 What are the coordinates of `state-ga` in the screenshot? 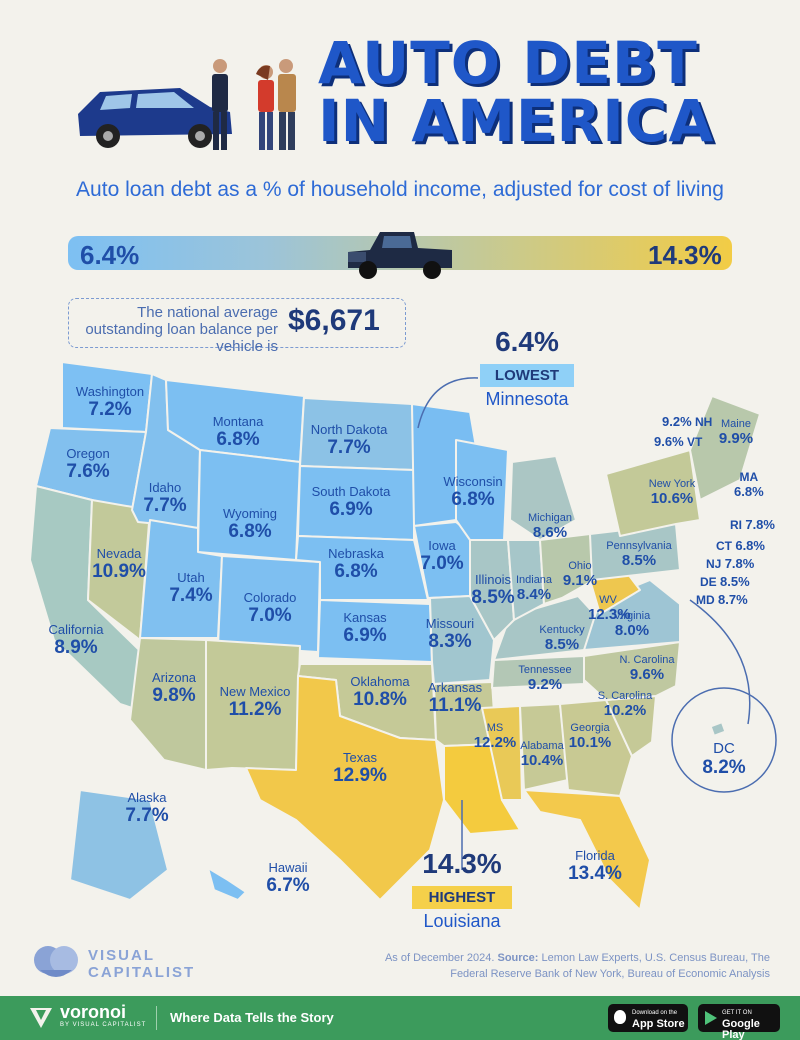 It's located at (596, 748).